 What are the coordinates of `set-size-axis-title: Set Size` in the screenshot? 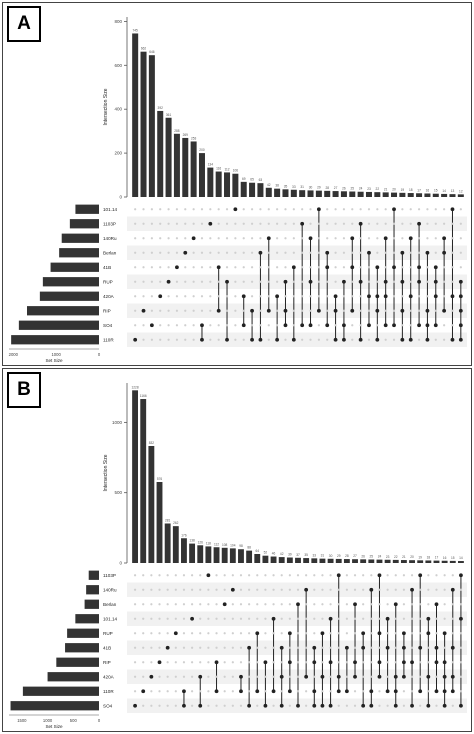 It's located at (54, 360).